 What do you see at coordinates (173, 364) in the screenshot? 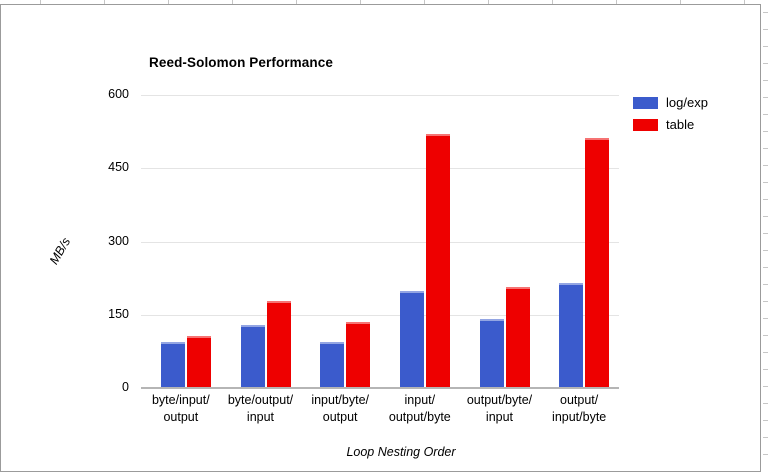
I see `bar-log-exp-byte-input-output` at bounding box center [173, 364].